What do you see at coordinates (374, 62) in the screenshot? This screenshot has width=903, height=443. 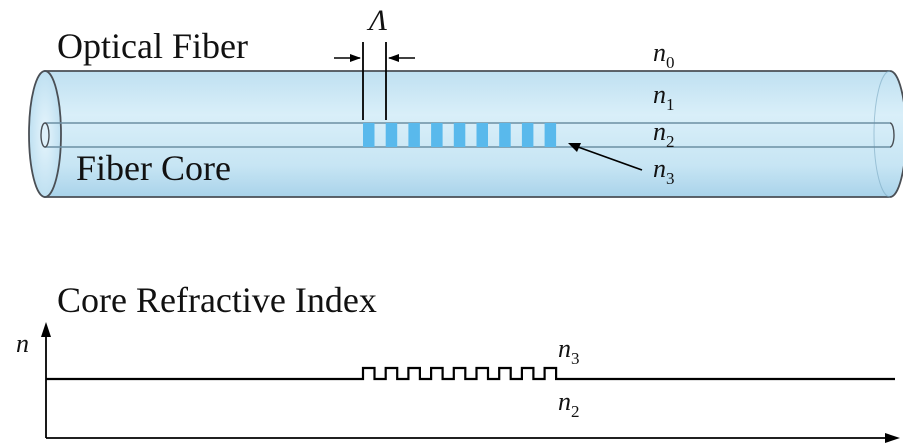 I see `period-marker: Λ` at bounding box center [374, 62].